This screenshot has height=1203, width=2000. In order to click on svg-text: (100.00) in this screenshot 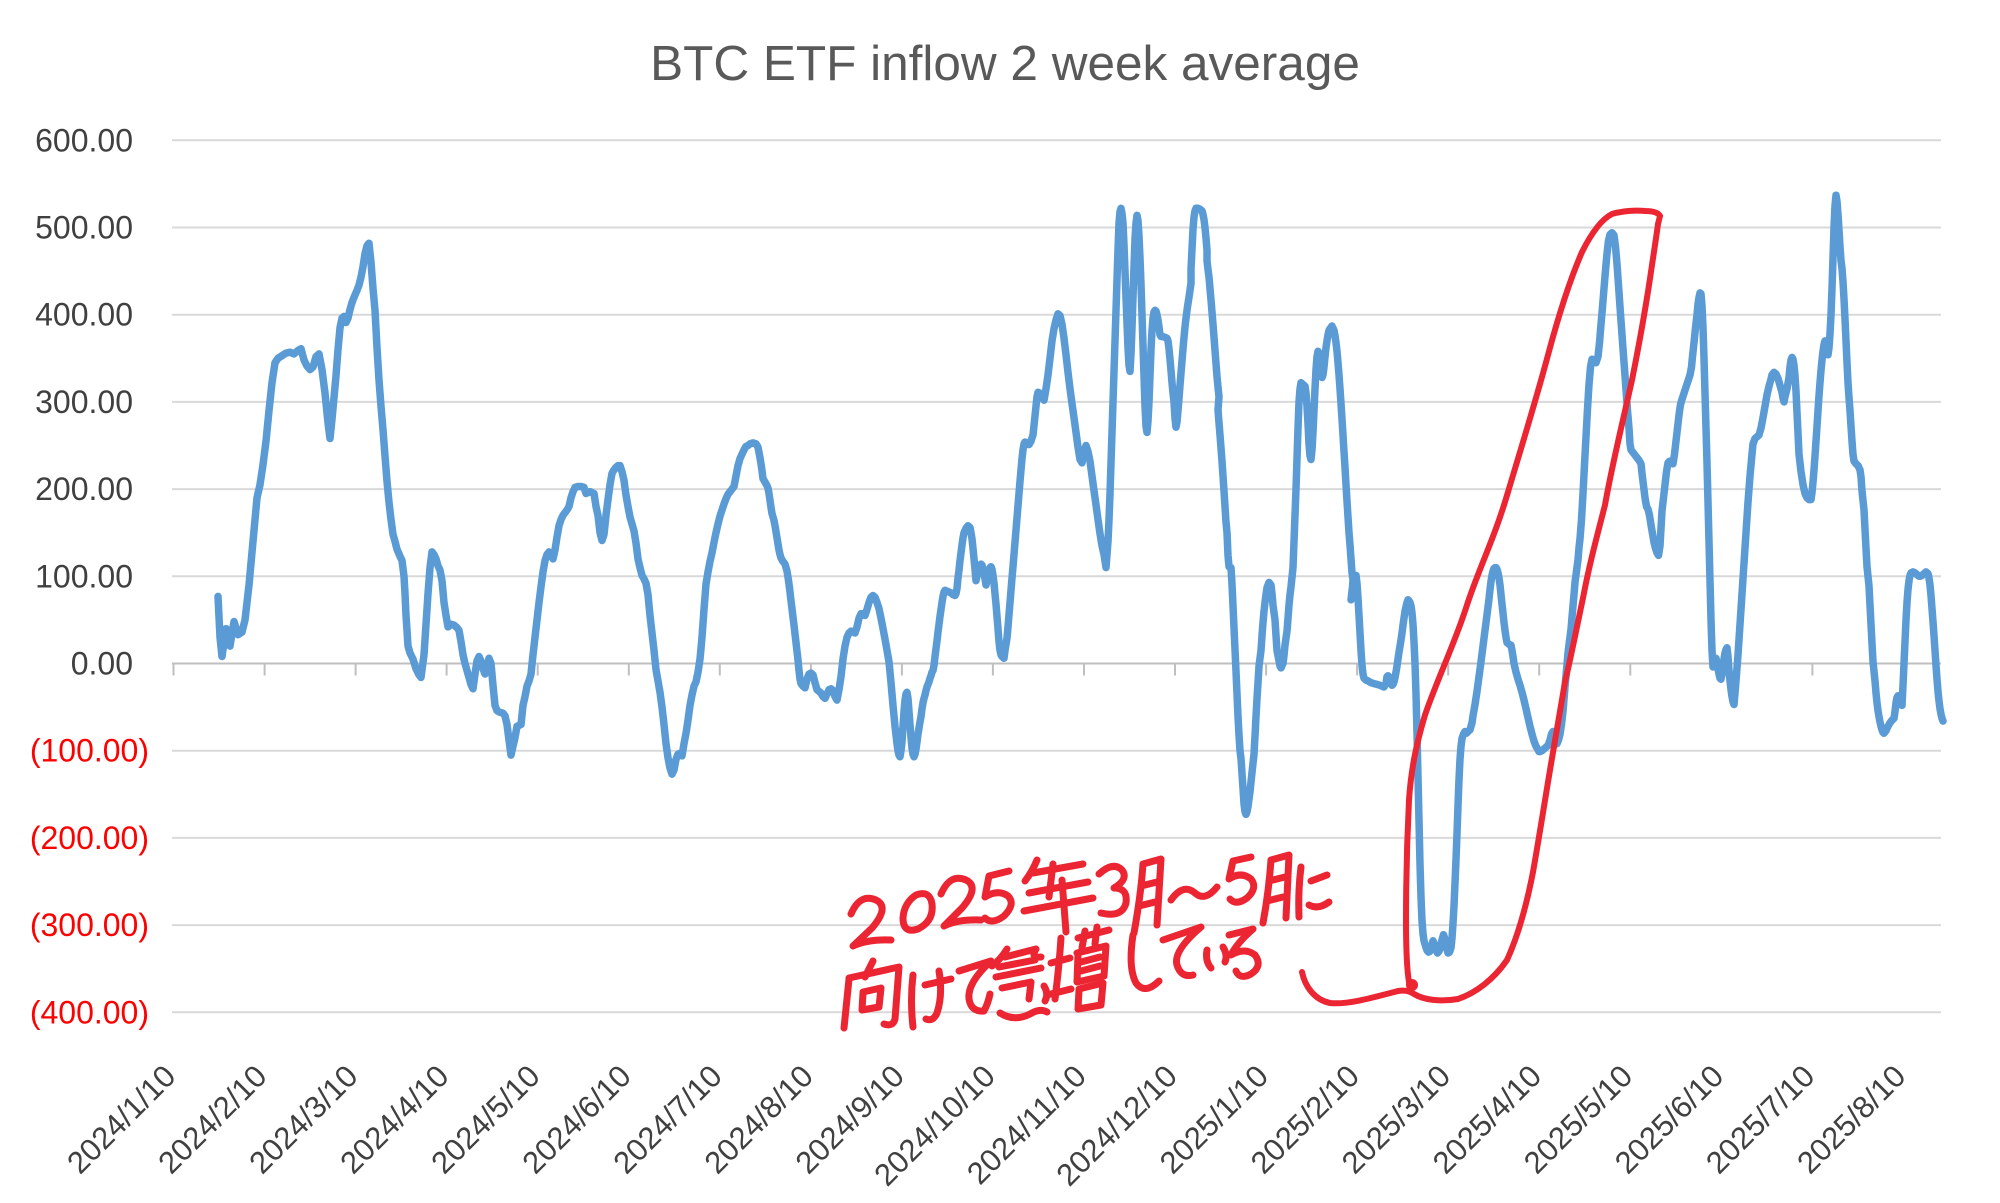, I will do `click(89, 751)`.